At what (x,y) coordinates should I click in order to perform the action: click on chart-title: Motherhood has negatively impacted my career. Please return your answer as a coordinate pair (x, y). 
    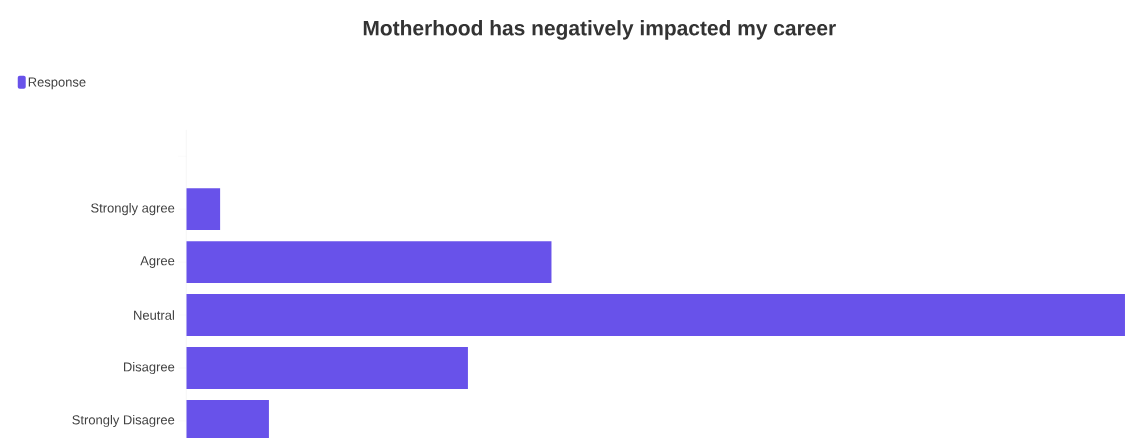
    Looking at the image, I should click on (599, 30).